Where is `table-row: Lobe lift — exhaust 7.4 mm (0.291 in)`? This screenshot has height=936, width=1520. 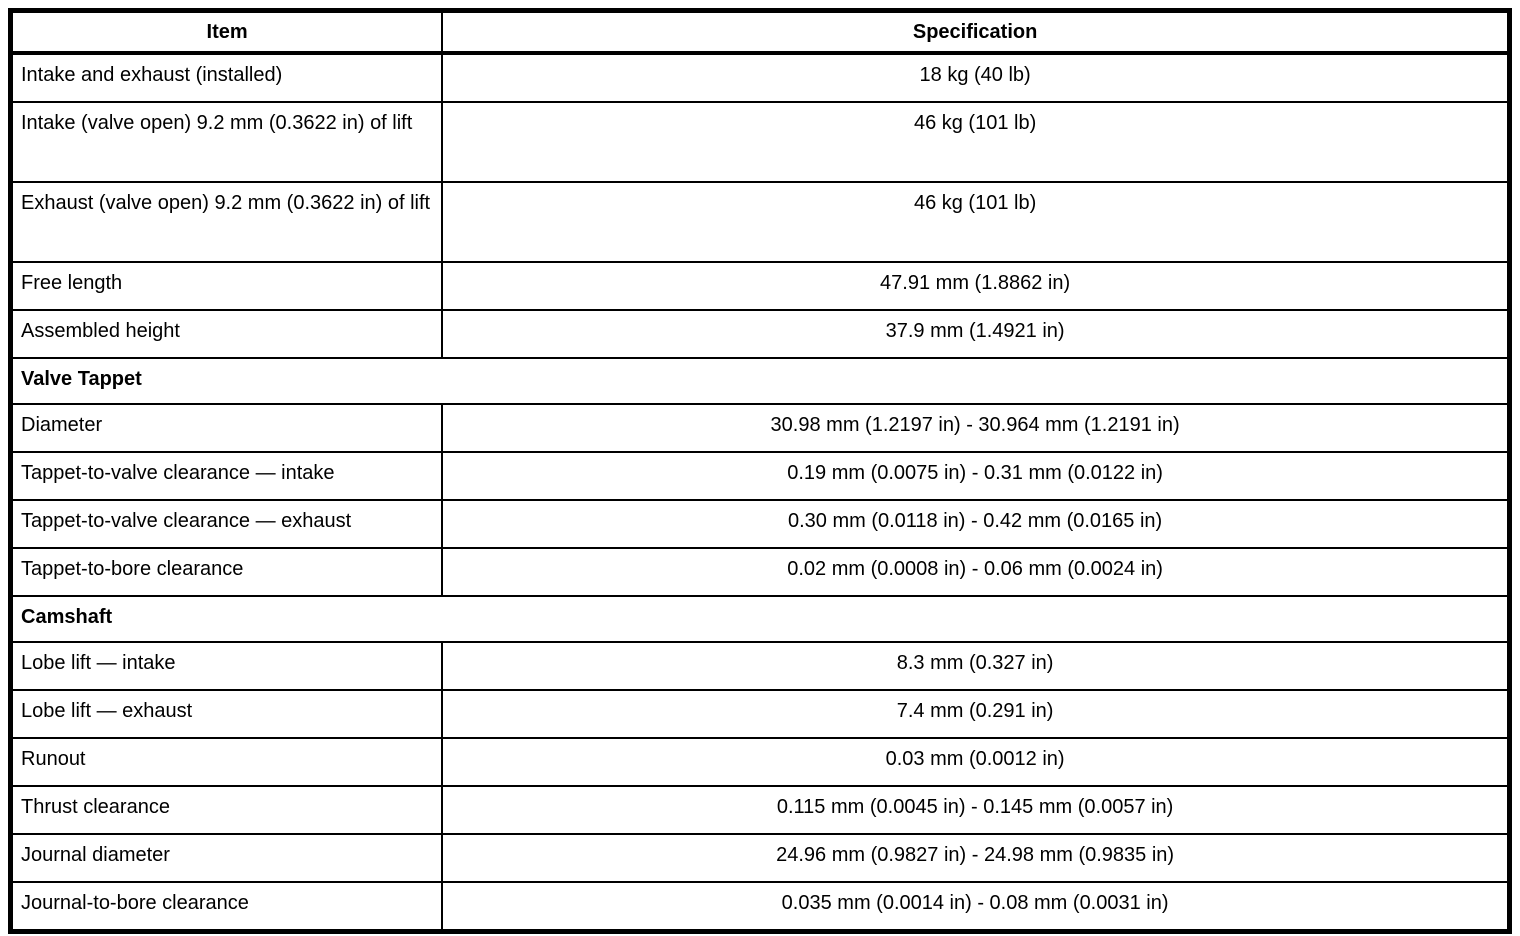
table-row: Lobe lift — exhaust 7.4 mm (0.291 in) is located at coordinates (760, 714).